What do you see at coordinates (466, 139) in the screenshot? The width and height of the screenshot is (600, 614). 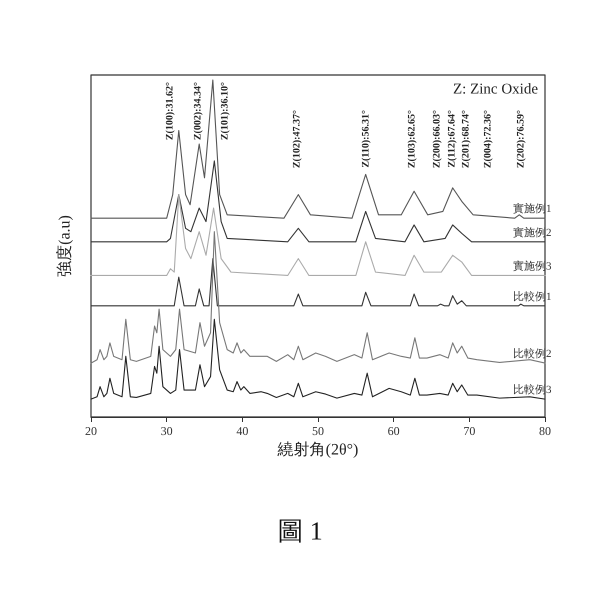 I see `annotation: Z(201):68.74°` at bounding box center [466, 139].